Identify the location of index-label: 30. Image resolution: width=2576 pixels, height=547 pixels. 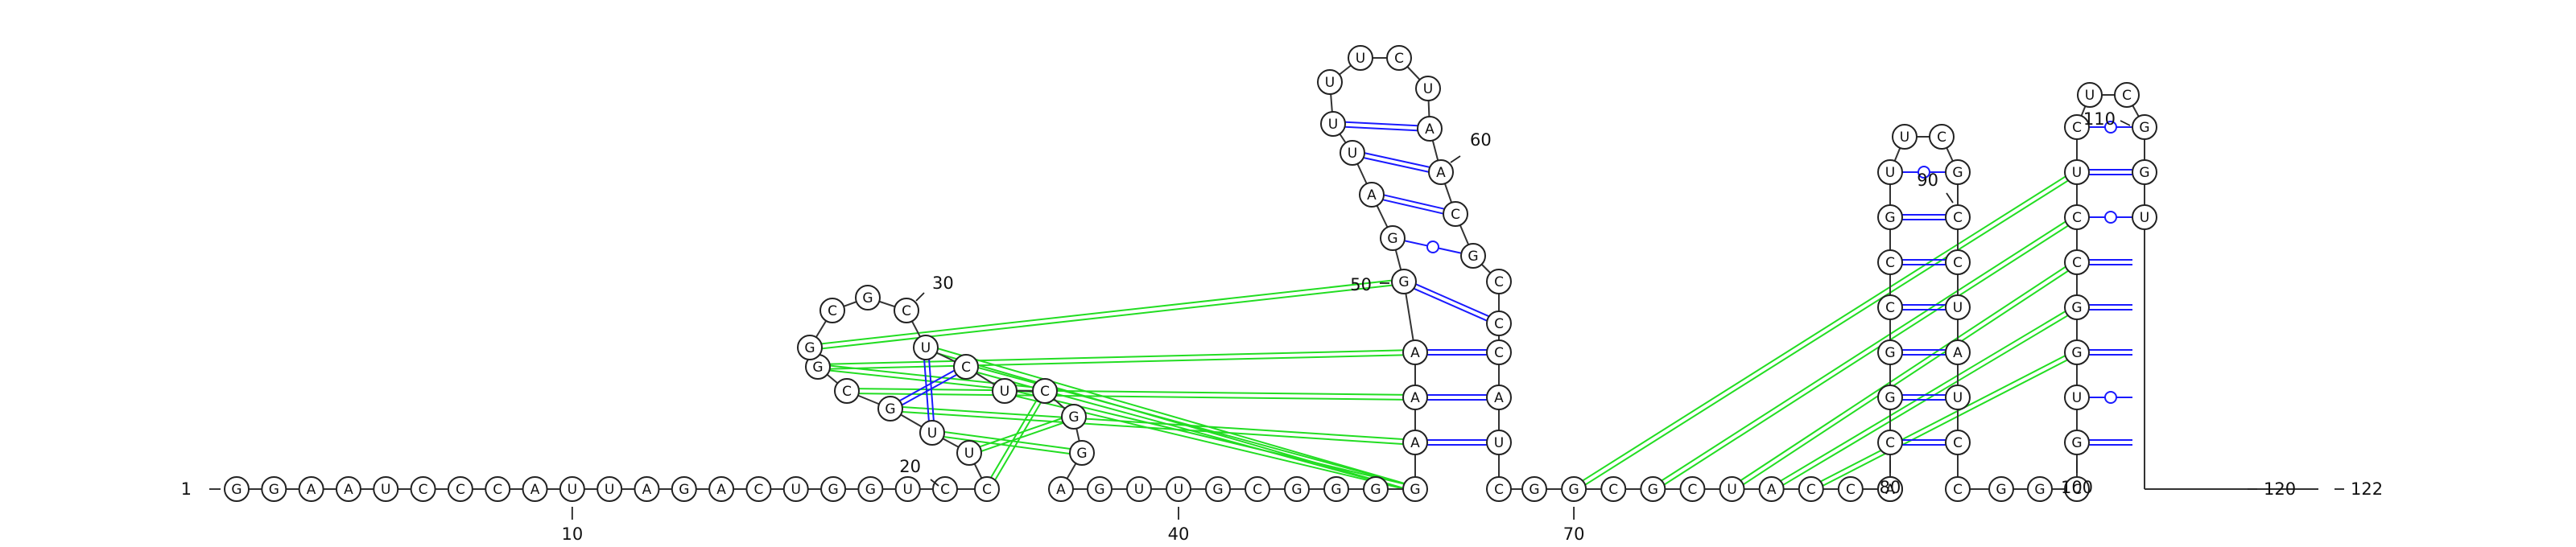
(943, 283).